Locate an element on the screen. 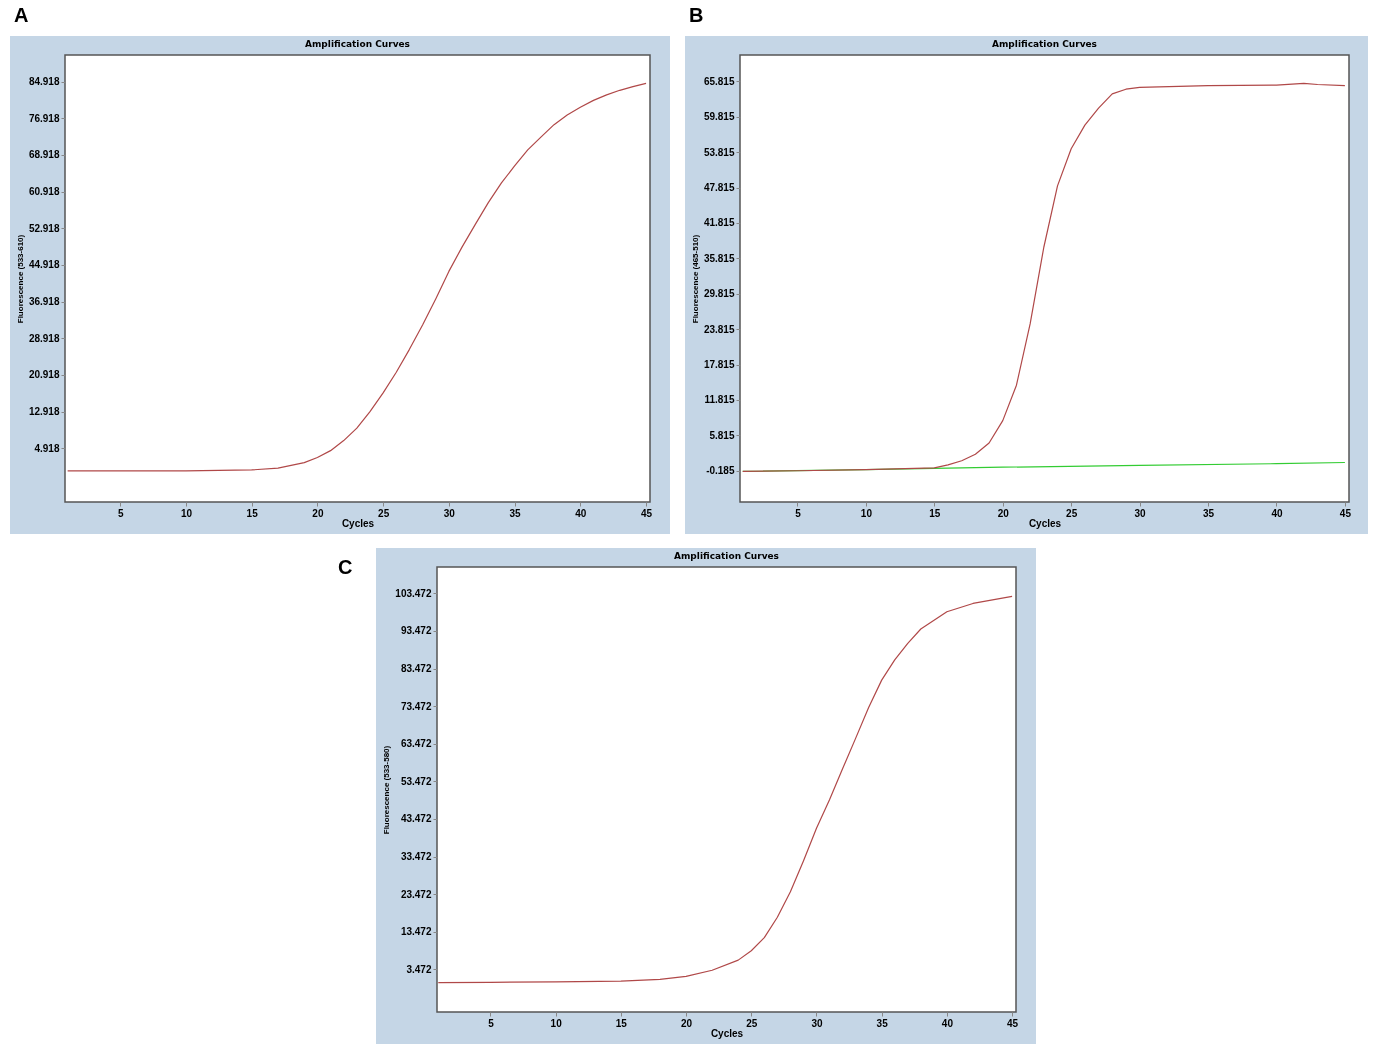  y-axis-title: Fluorescence (465-510) is located at coordinates (695, 279).